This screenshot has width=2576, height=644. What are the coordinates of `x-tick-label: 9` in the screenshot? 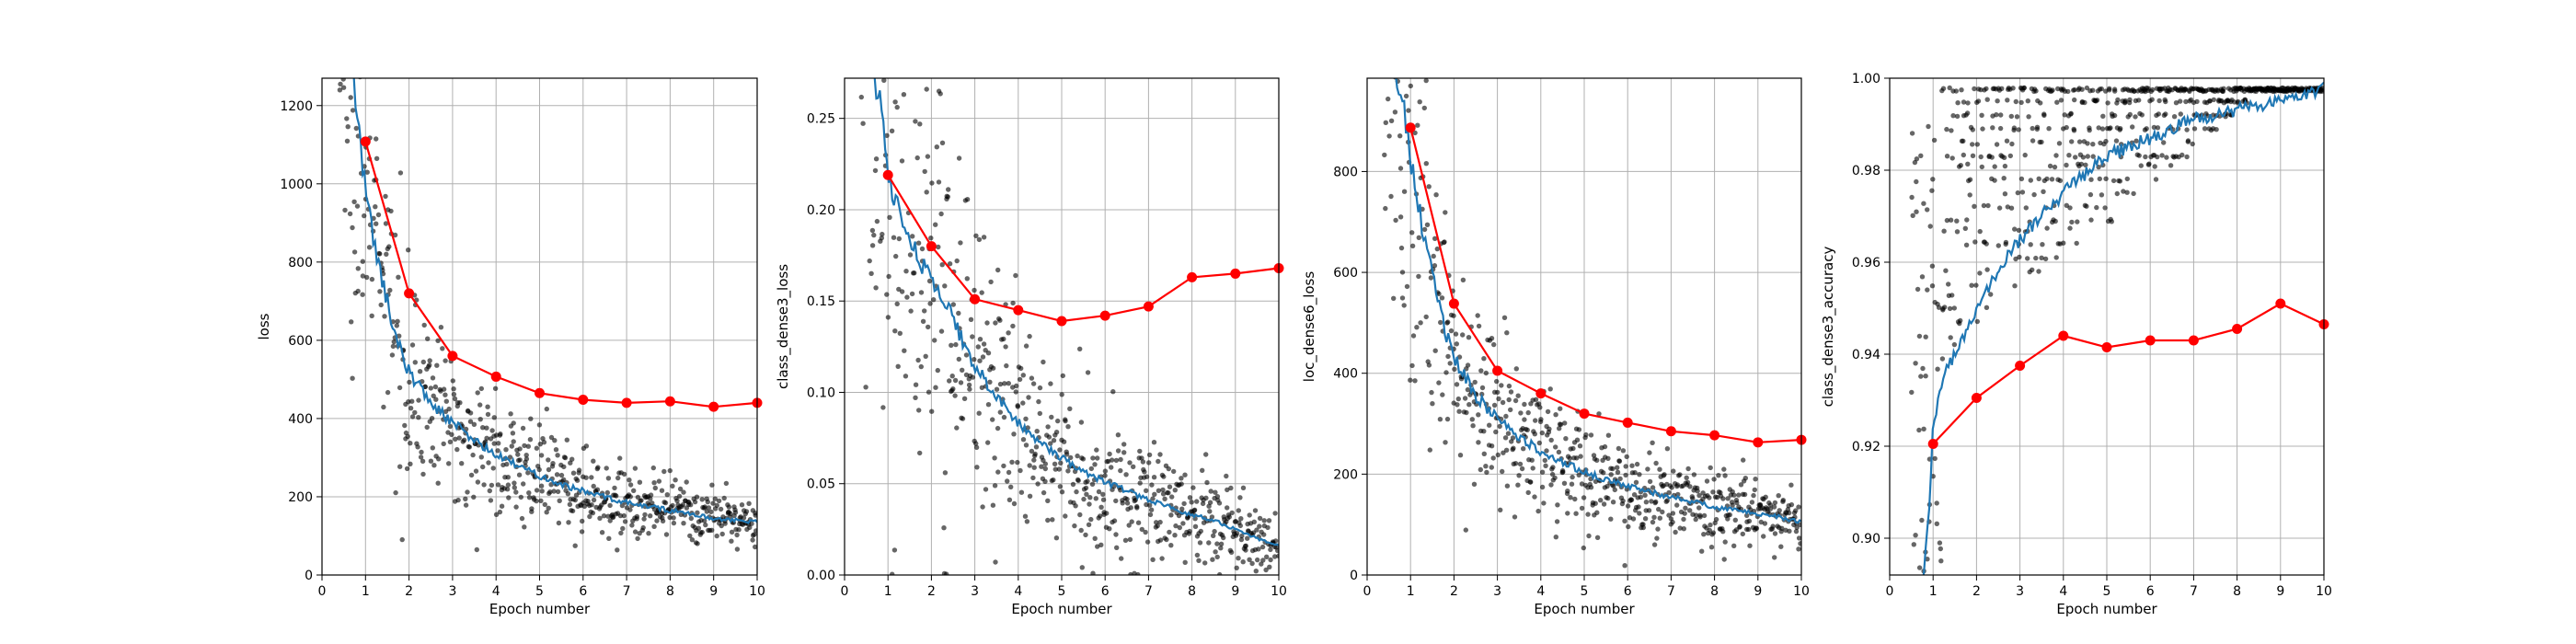 It's located at (1758, 591).